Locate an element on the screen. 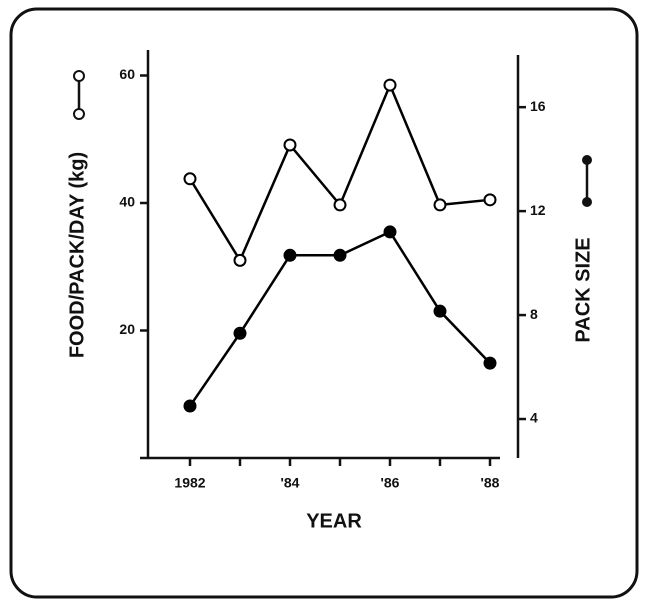 This screenshot has width=645, height=607. y2-legend-icon is located at coordinates (587, 181).